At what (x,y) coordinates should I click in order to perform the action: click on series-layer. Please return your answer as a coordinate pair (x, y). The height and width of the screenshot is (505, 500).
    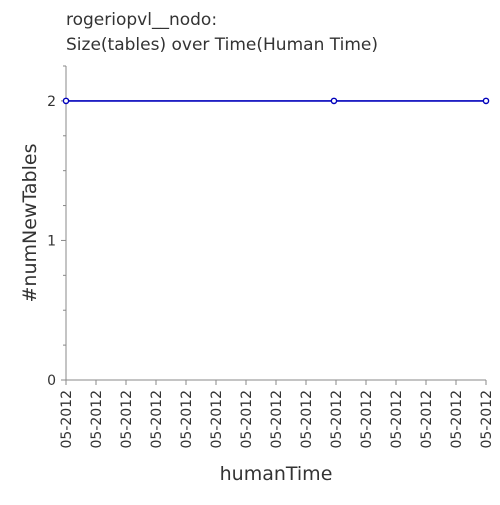
    Looking at the image, I should click on (276, 101).